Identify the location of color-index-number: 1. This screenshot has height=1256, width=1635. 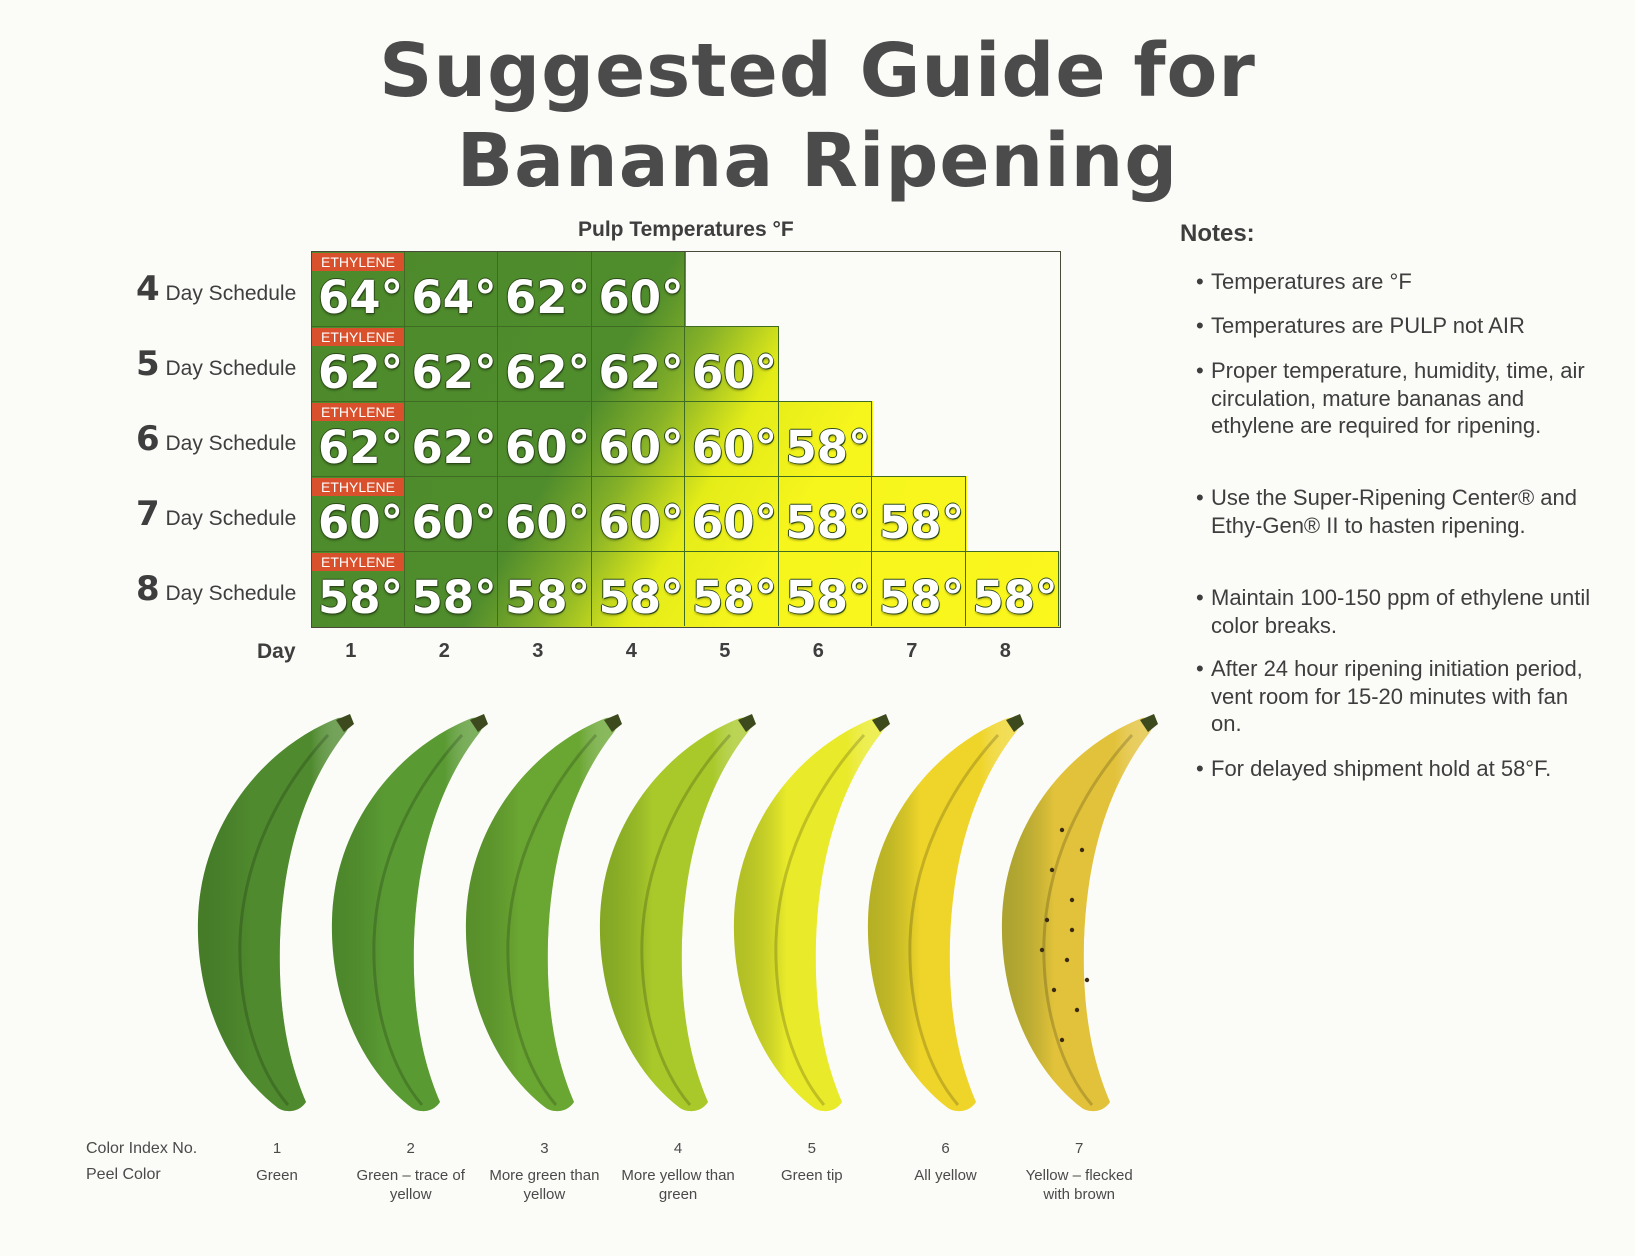
(277, 1148).